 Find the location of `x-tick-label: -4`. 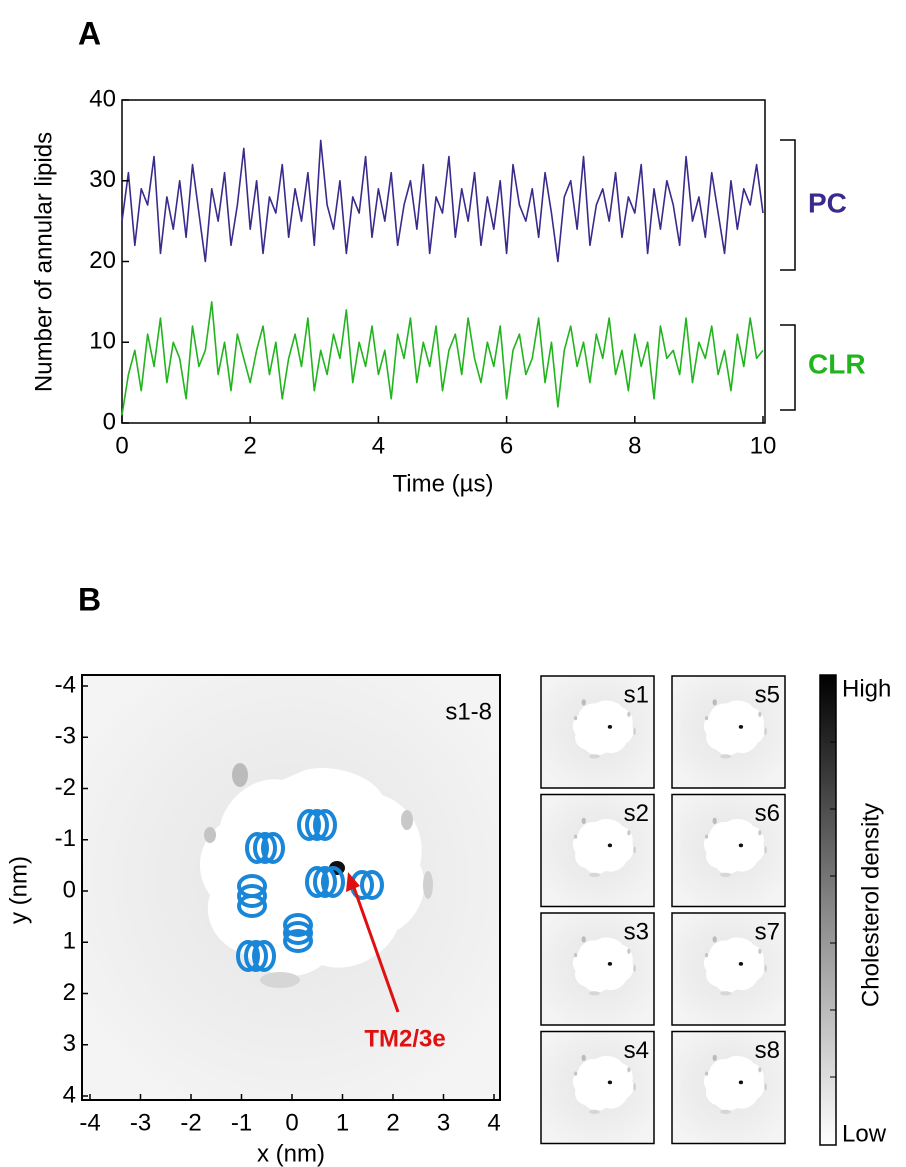

x-tick-label: -4 is located at coordinates (89, 1122).